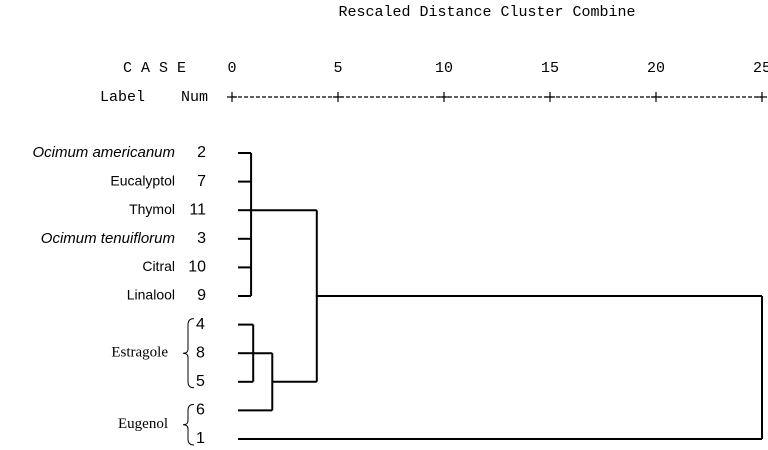  Describe the element at coordinates (143, 424) in the screenshot. I see `case-label: Eugenol` at that location.